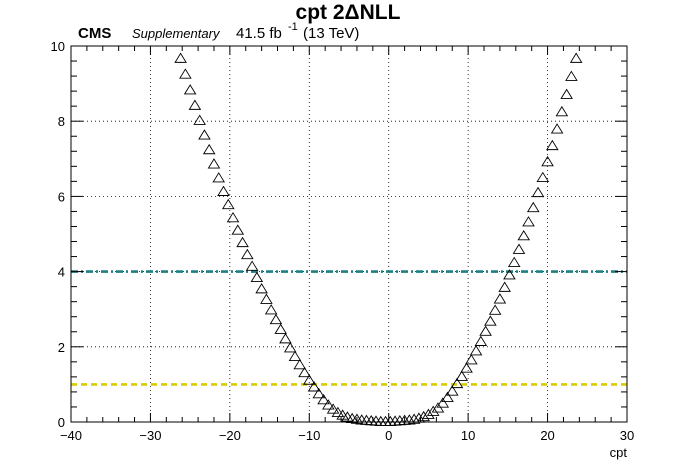 This screenshot has height=472, width=696. I want to click on x-tick-label: 20, so click(547, 435).